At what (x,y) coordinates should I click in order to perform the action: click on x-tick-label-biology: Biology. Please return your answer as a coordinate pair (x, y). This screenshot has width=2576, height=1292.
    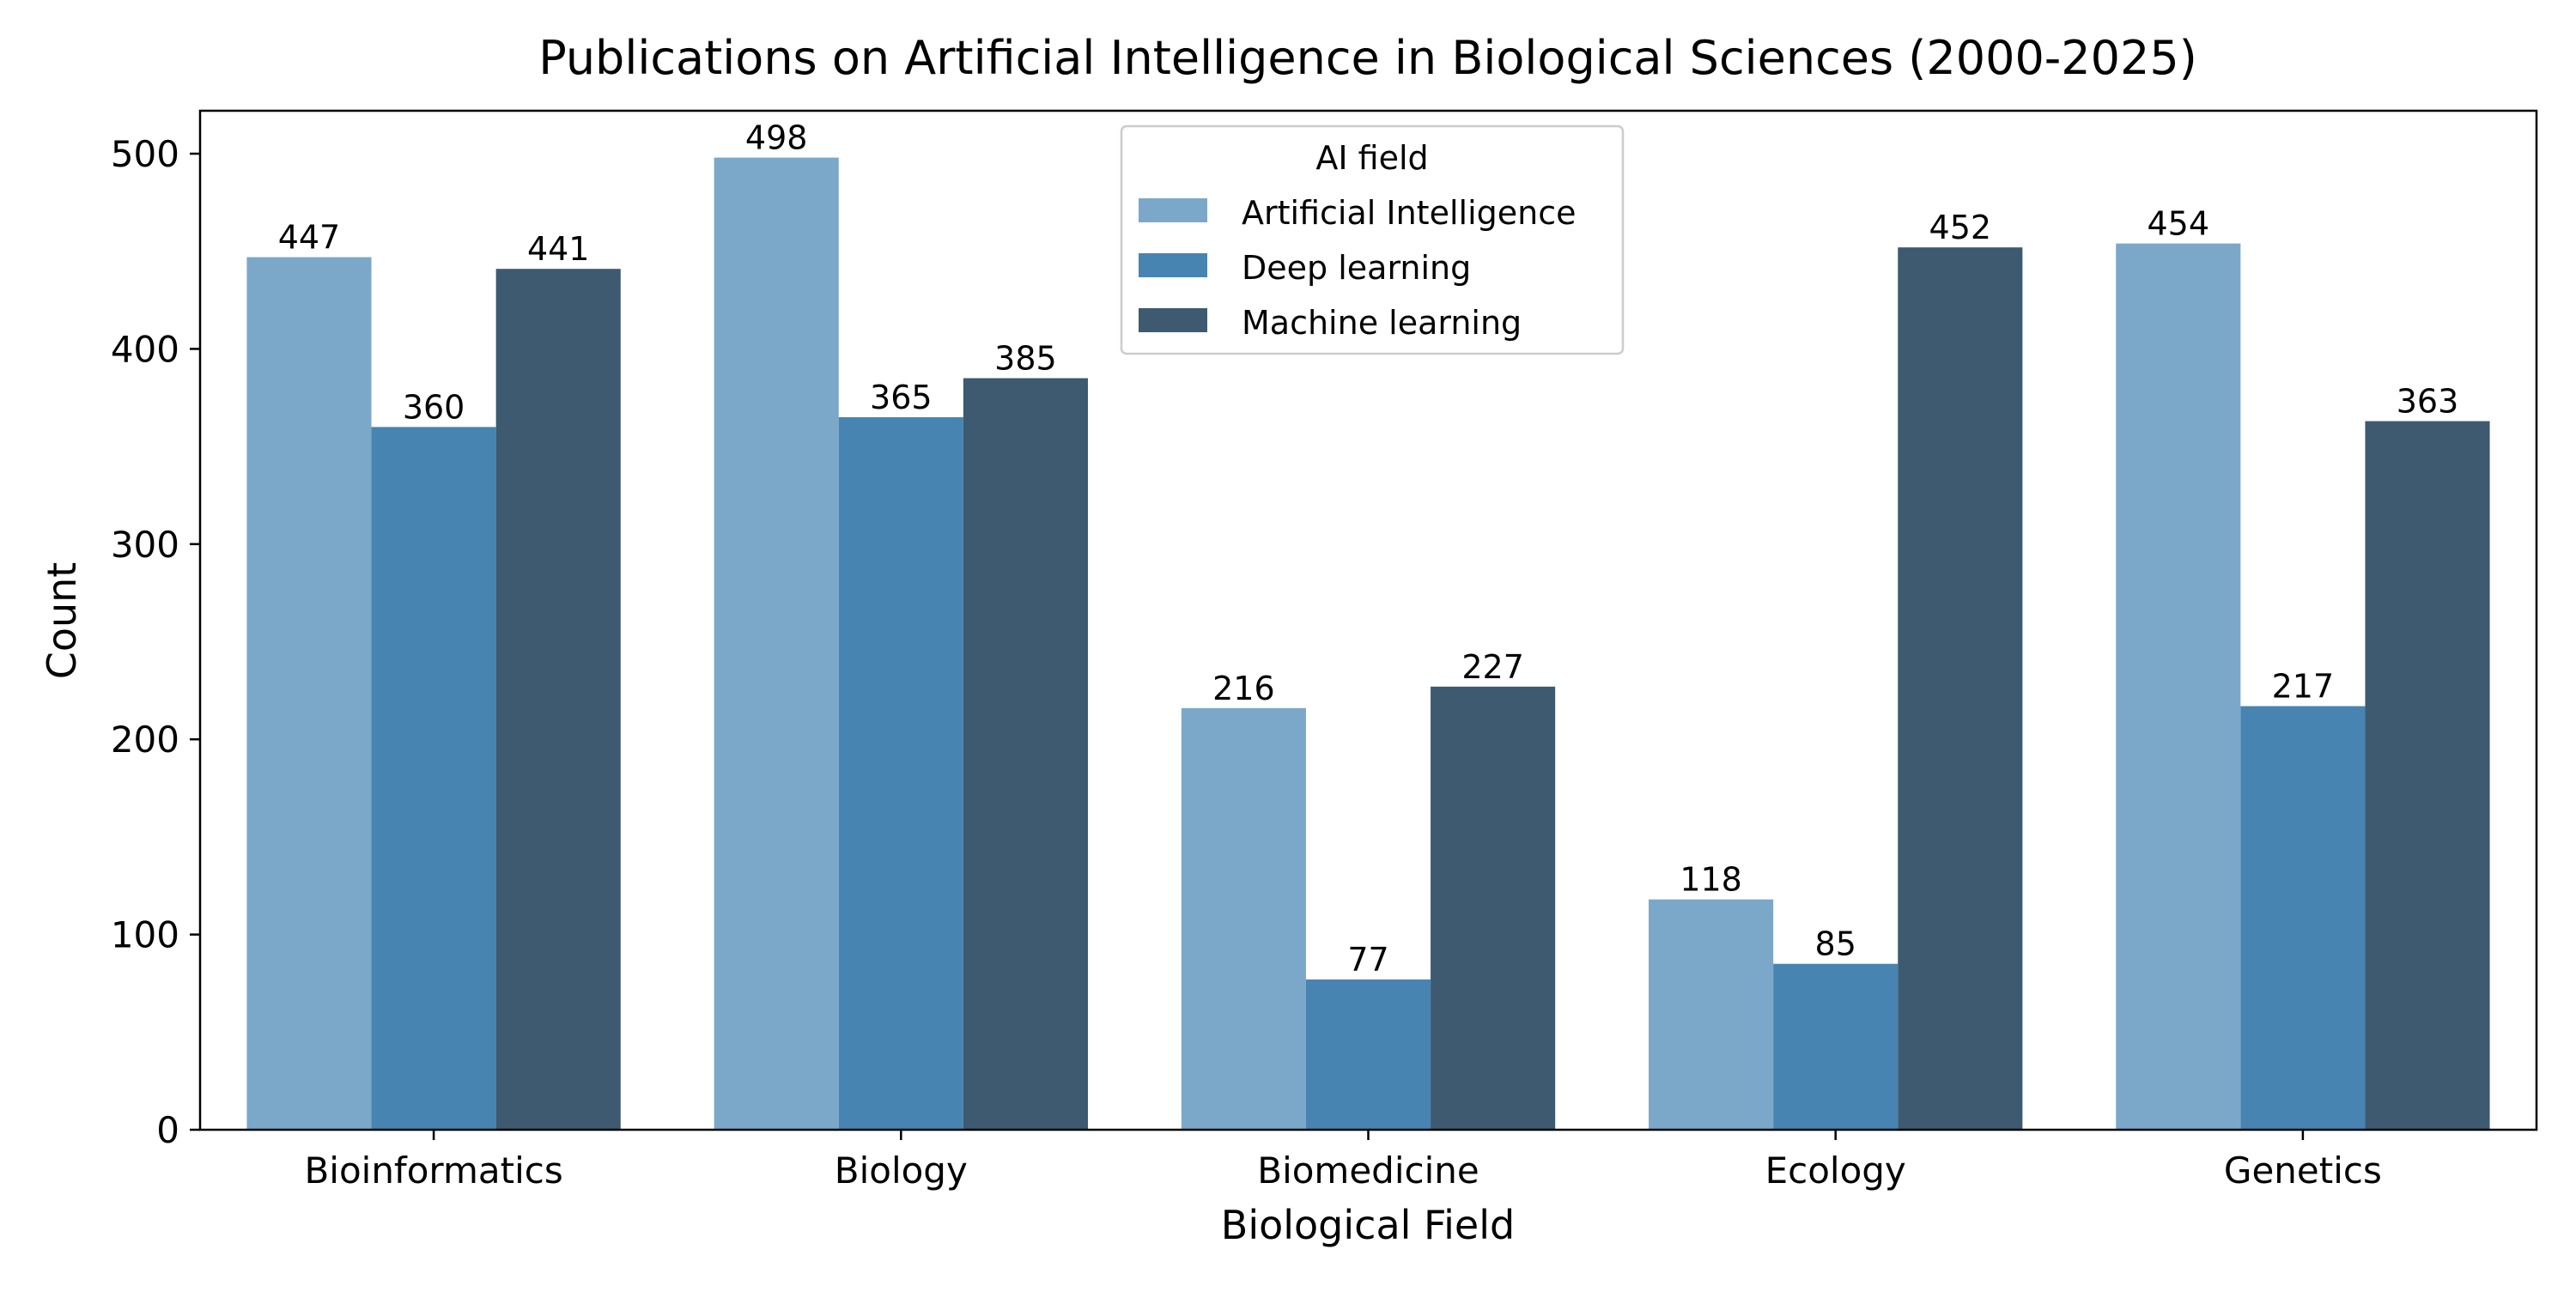
    Looking at the image, I should click on (902, 1170).